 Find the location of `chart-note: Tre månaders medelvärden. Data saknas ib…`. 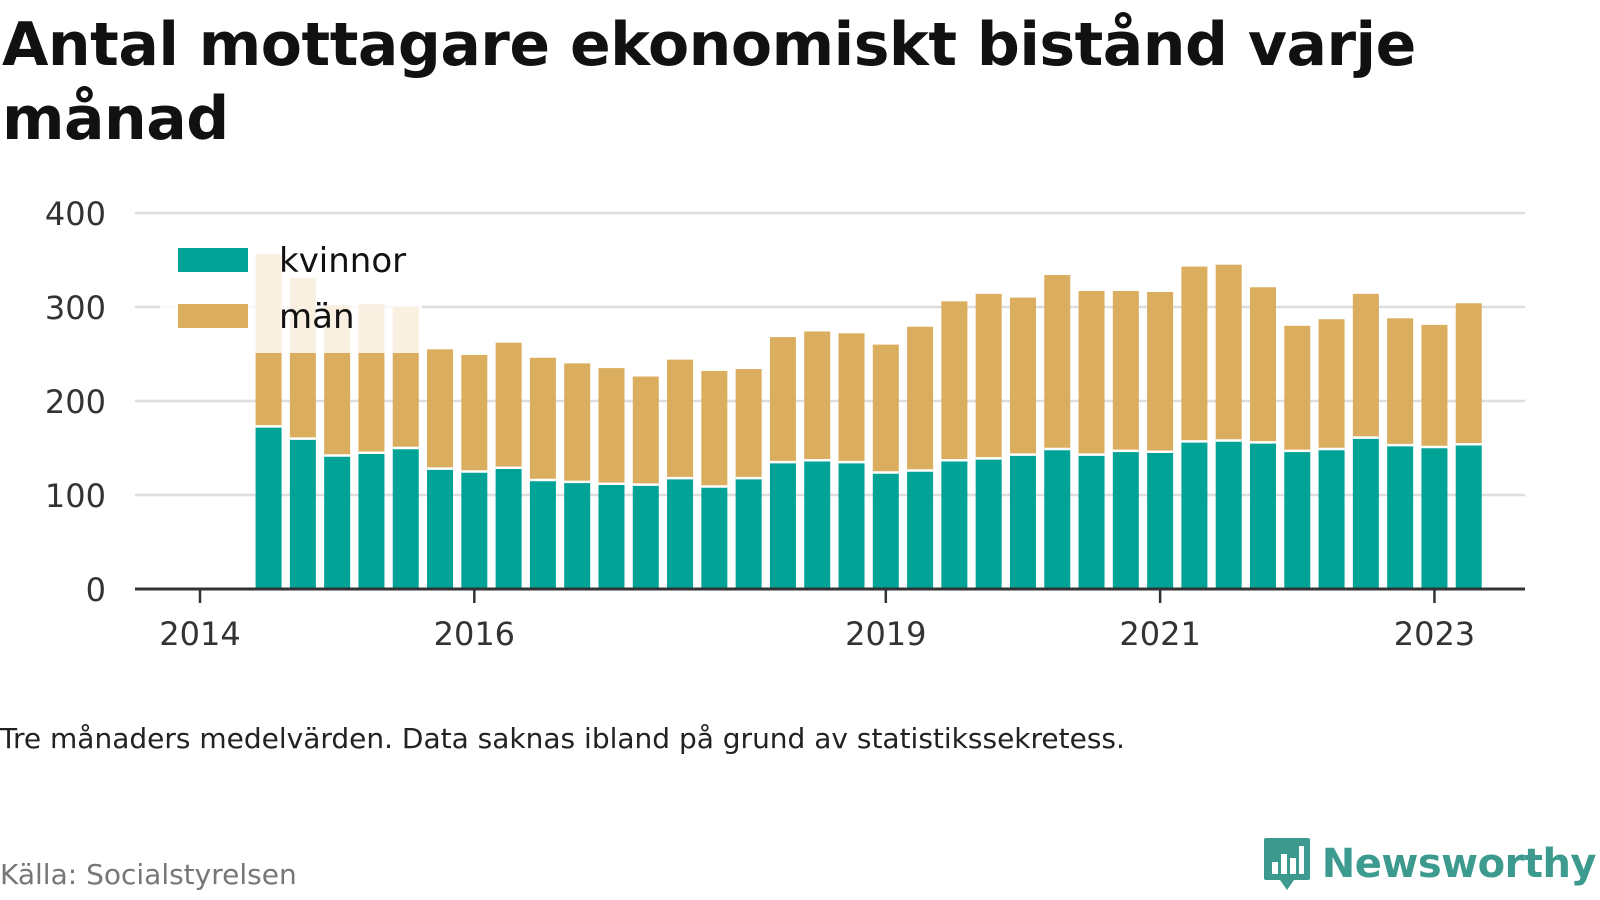

chart-note: Tre månaders medelvärden. Data saknas ib… is located at coordinates (562, 738).